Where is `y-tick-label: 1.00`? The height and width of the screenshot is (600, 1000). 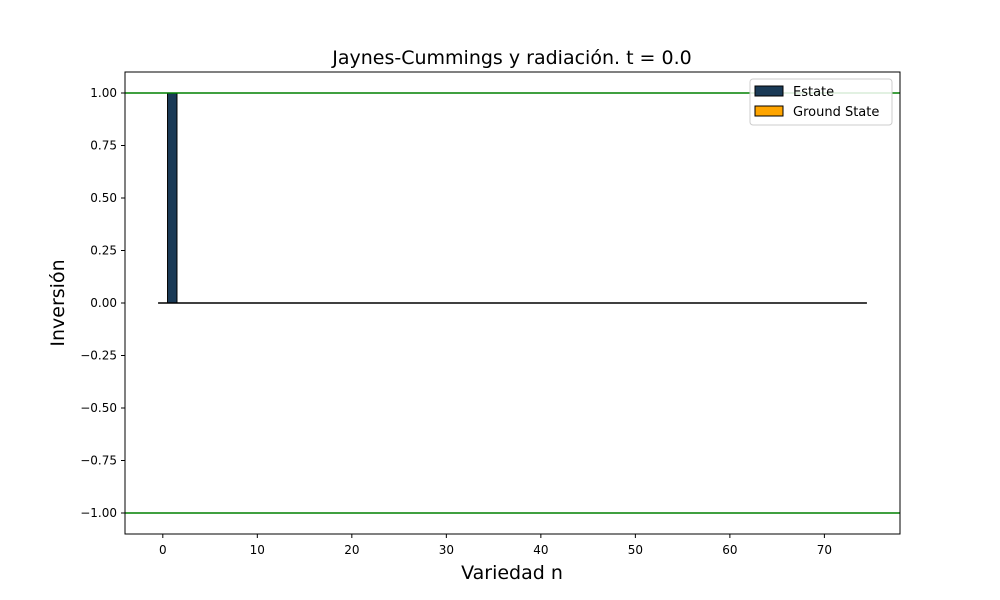 y-tick-label: 1.00 is located at coordinates (103, 93).